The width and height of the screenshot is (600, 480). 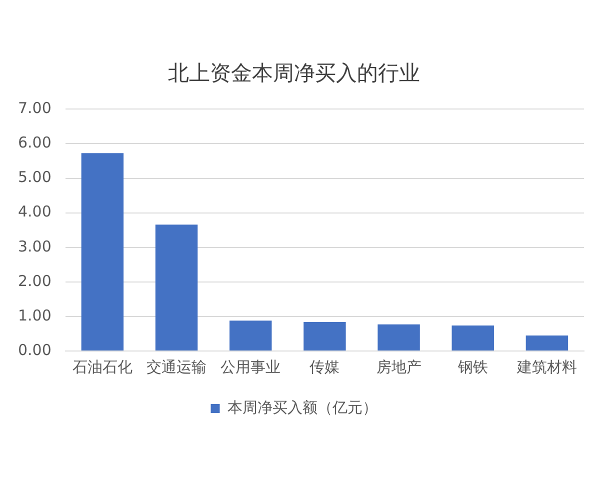 I want to click on x-tick-label: 钢铁, so click(x=472, y=367).